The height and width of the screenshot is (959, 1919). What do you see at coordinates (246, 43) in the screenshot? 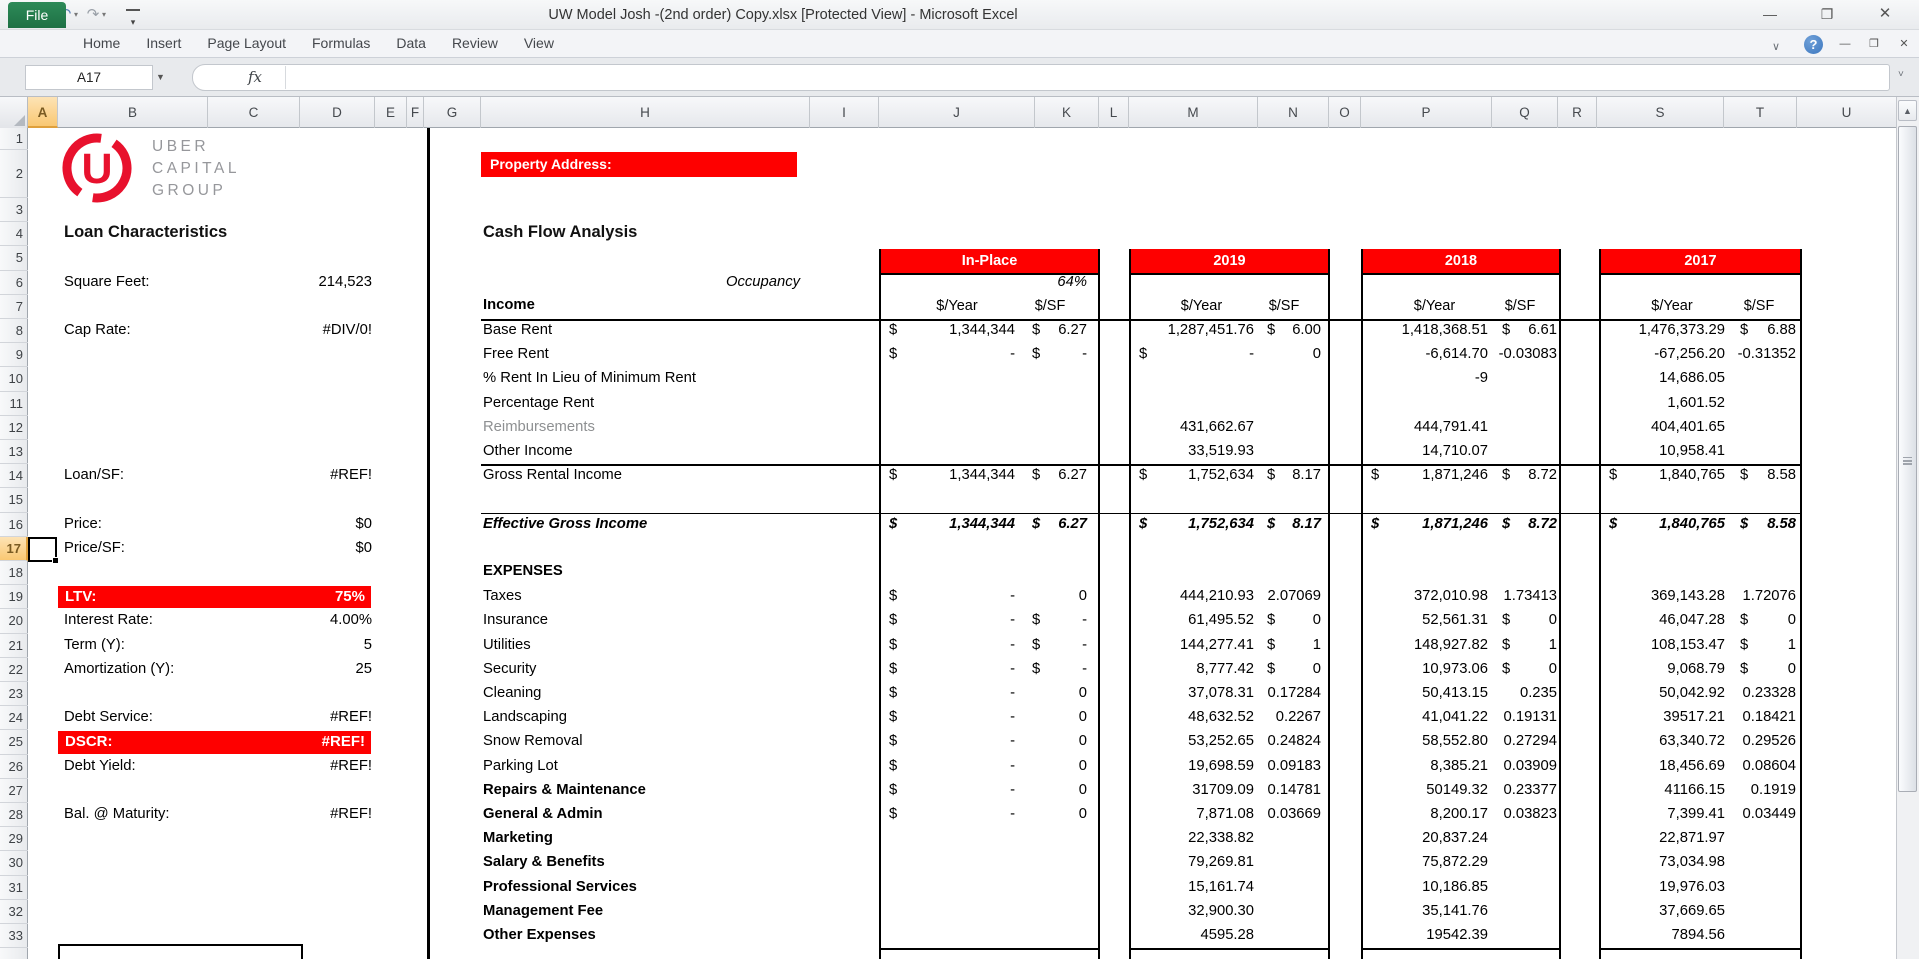
I see `tab-page-layout: Page Layout` at bounding box center [246, 43].